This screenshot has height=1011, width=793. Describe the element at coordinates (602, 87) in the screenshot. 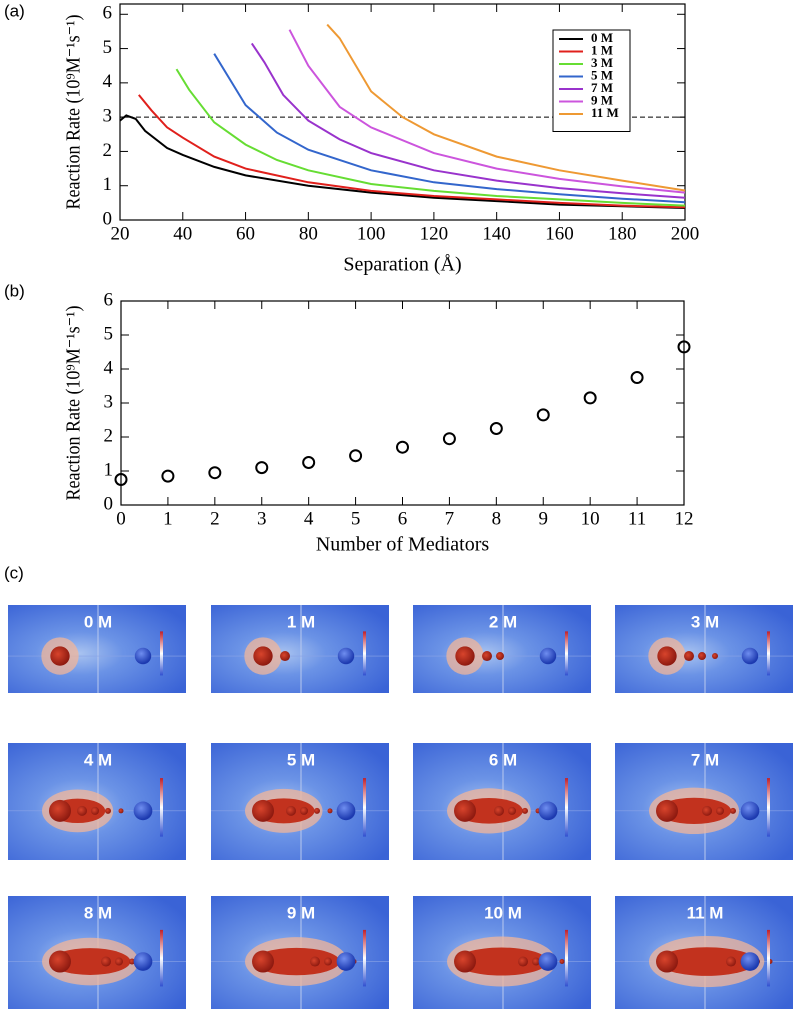

I see `legend-label: 7 M` at that location.